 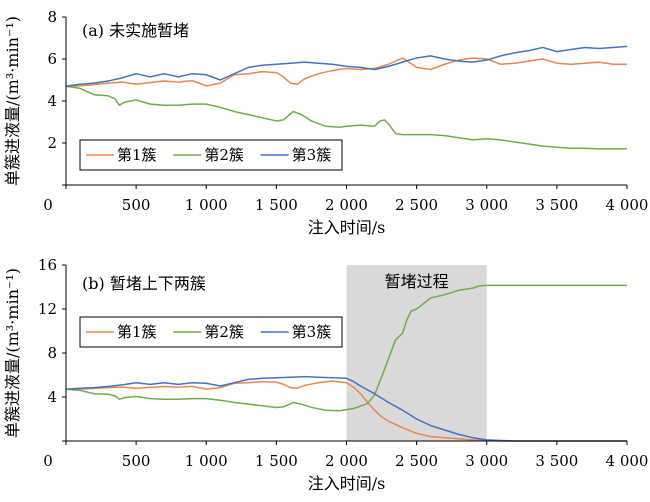 What do you see at coordinates (556, 461) in the screenshot?
I see `panel-b-x-tick-label: 3 500` at bounding box center [556, 461].